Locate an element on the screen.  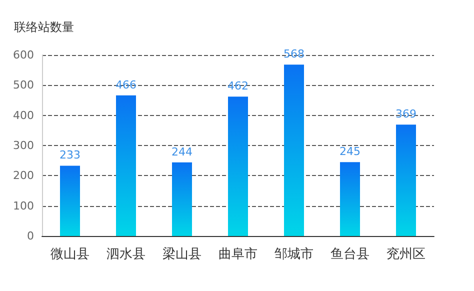
data-label: 245 is located at coordinates (350, 151).